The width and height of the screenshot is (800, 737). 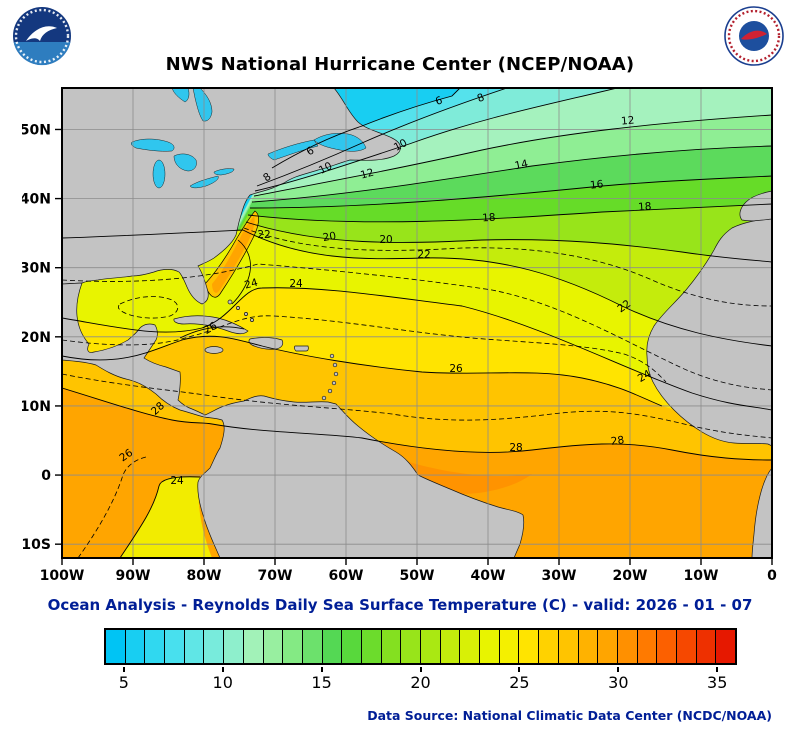 What do you see at coordinates (439, 101) in the screenshot?
I see `contour-label: 6` at bounding box center [439, 101].